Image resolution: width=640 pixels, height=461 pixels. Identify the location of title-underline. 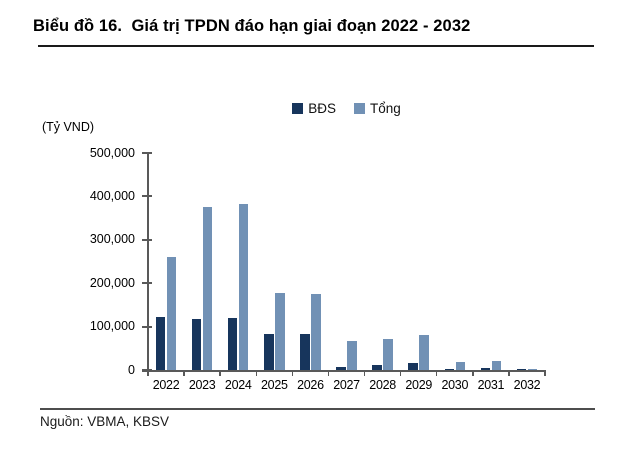
(316, 46).